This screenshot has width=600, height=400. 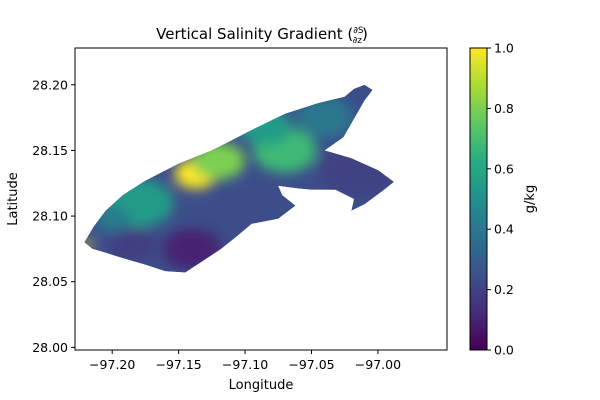 I want to click on colorbar-tick-label-1: 0.2, so click(x=504, y=289).